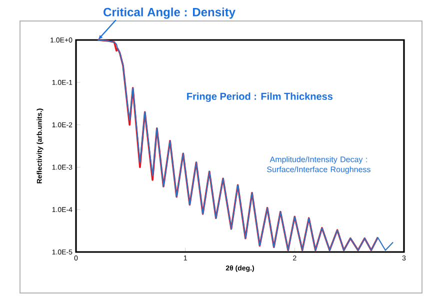 The image size is (440, 303). What do you see at coordinates (318, 165) in the screenshot?
I see `annotation: Amplitude/Intensity Decay : Surface/Interface Roughness` at bounding box center [318, 165].